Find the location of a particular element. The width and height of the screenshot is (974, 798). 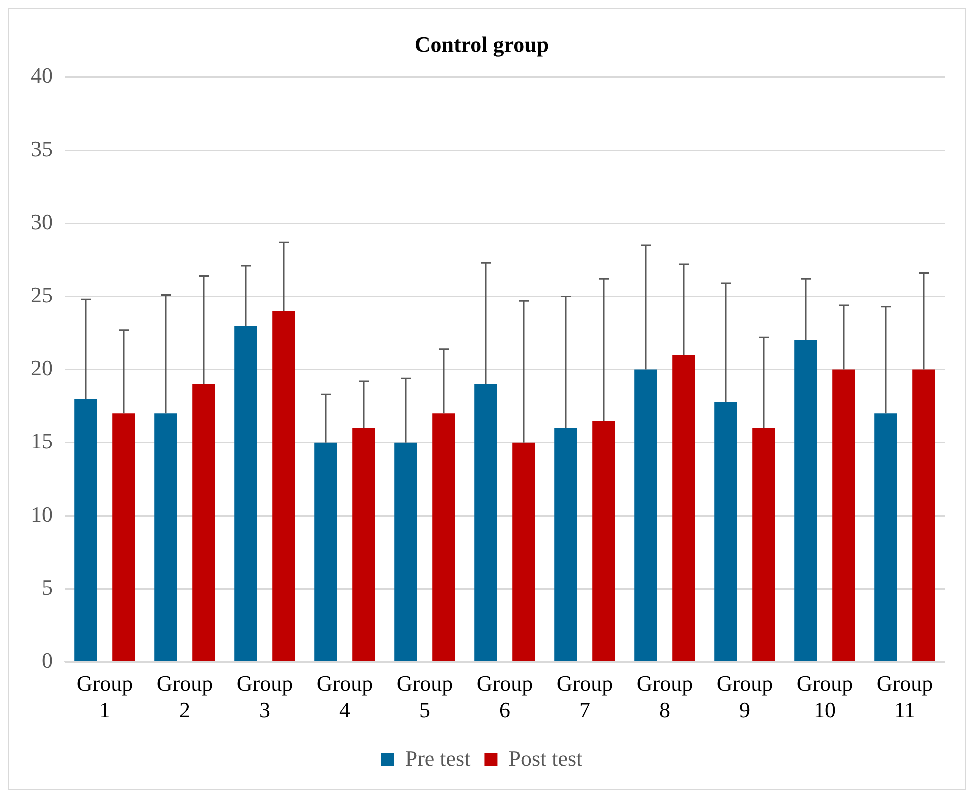

x-tick-label: Group 2 is located at coordinates (185, 697).